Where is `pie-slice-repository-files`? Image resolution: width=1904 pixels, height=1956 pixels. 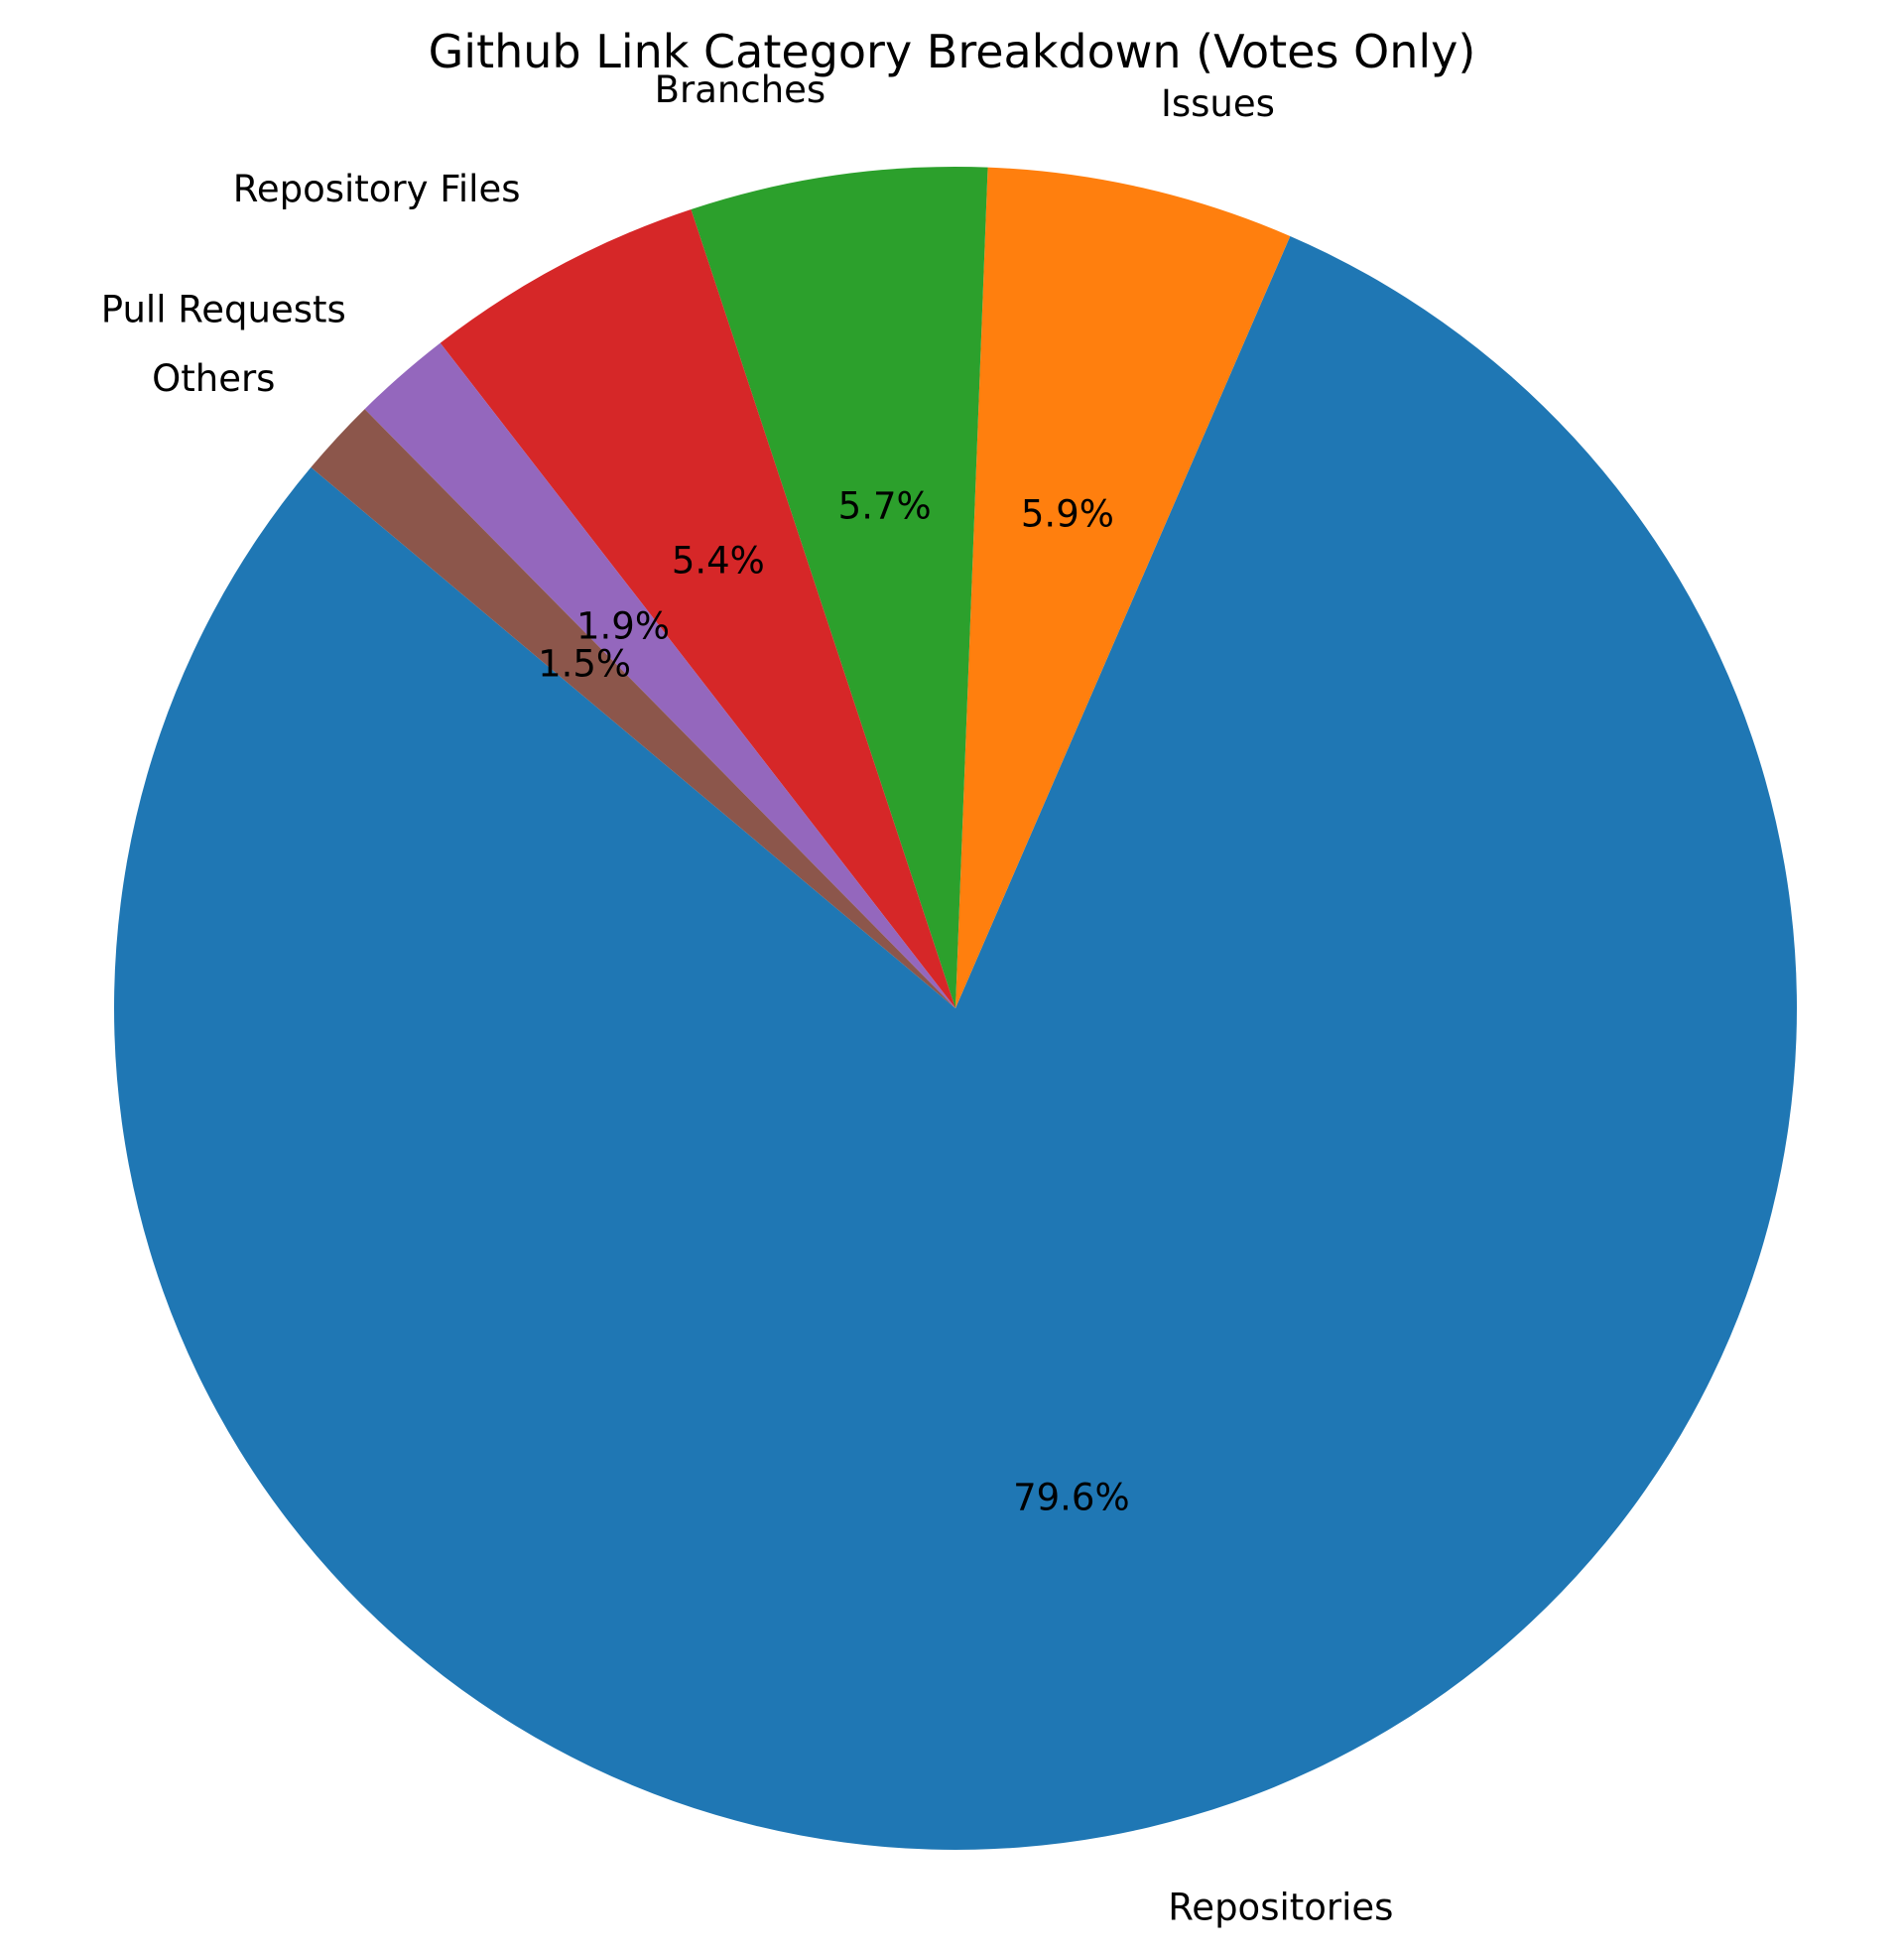 pie-slice-repository-files is located at coordinates (697, 608).